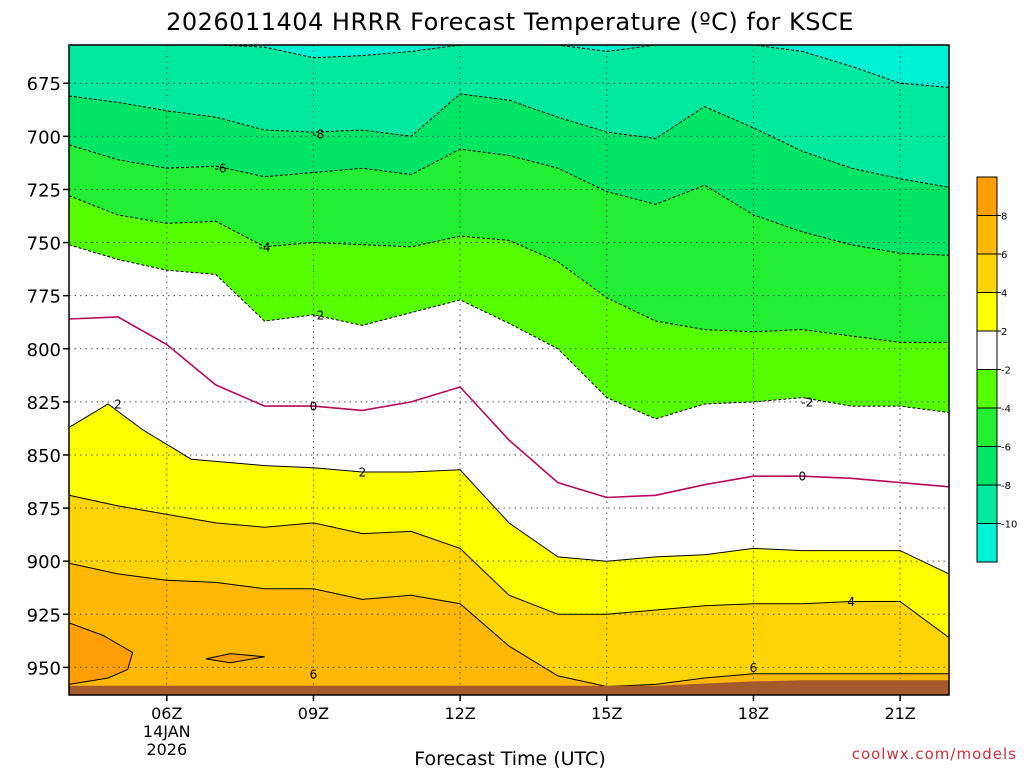 The width and height of the screenshot is (1024, 768). What do you see at coordinates (606, 713) in the screenshot?
I see `x-tick-label: 15Z` at bounding box center [606, 713].